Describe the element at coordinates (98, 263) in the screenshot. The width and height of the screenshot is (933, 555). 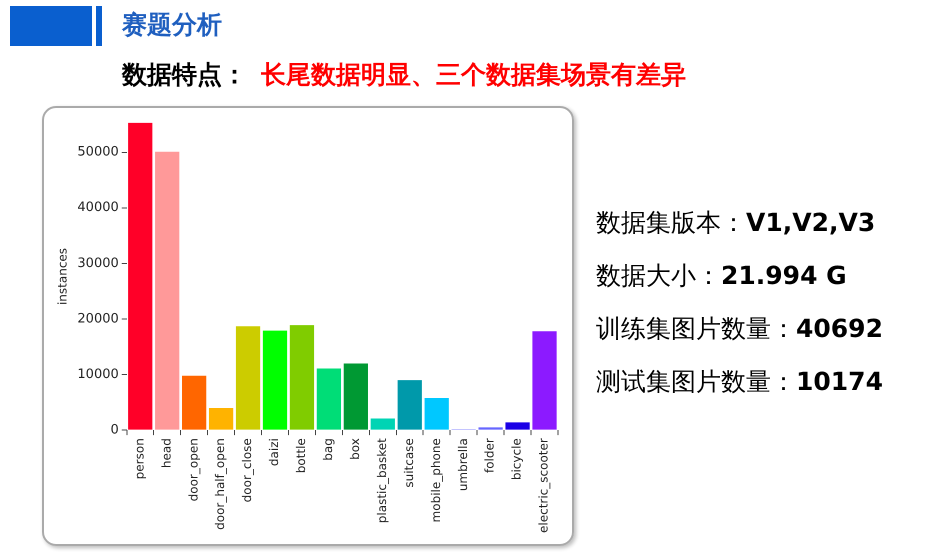
I see `y-tick-label: 30000` at that location.